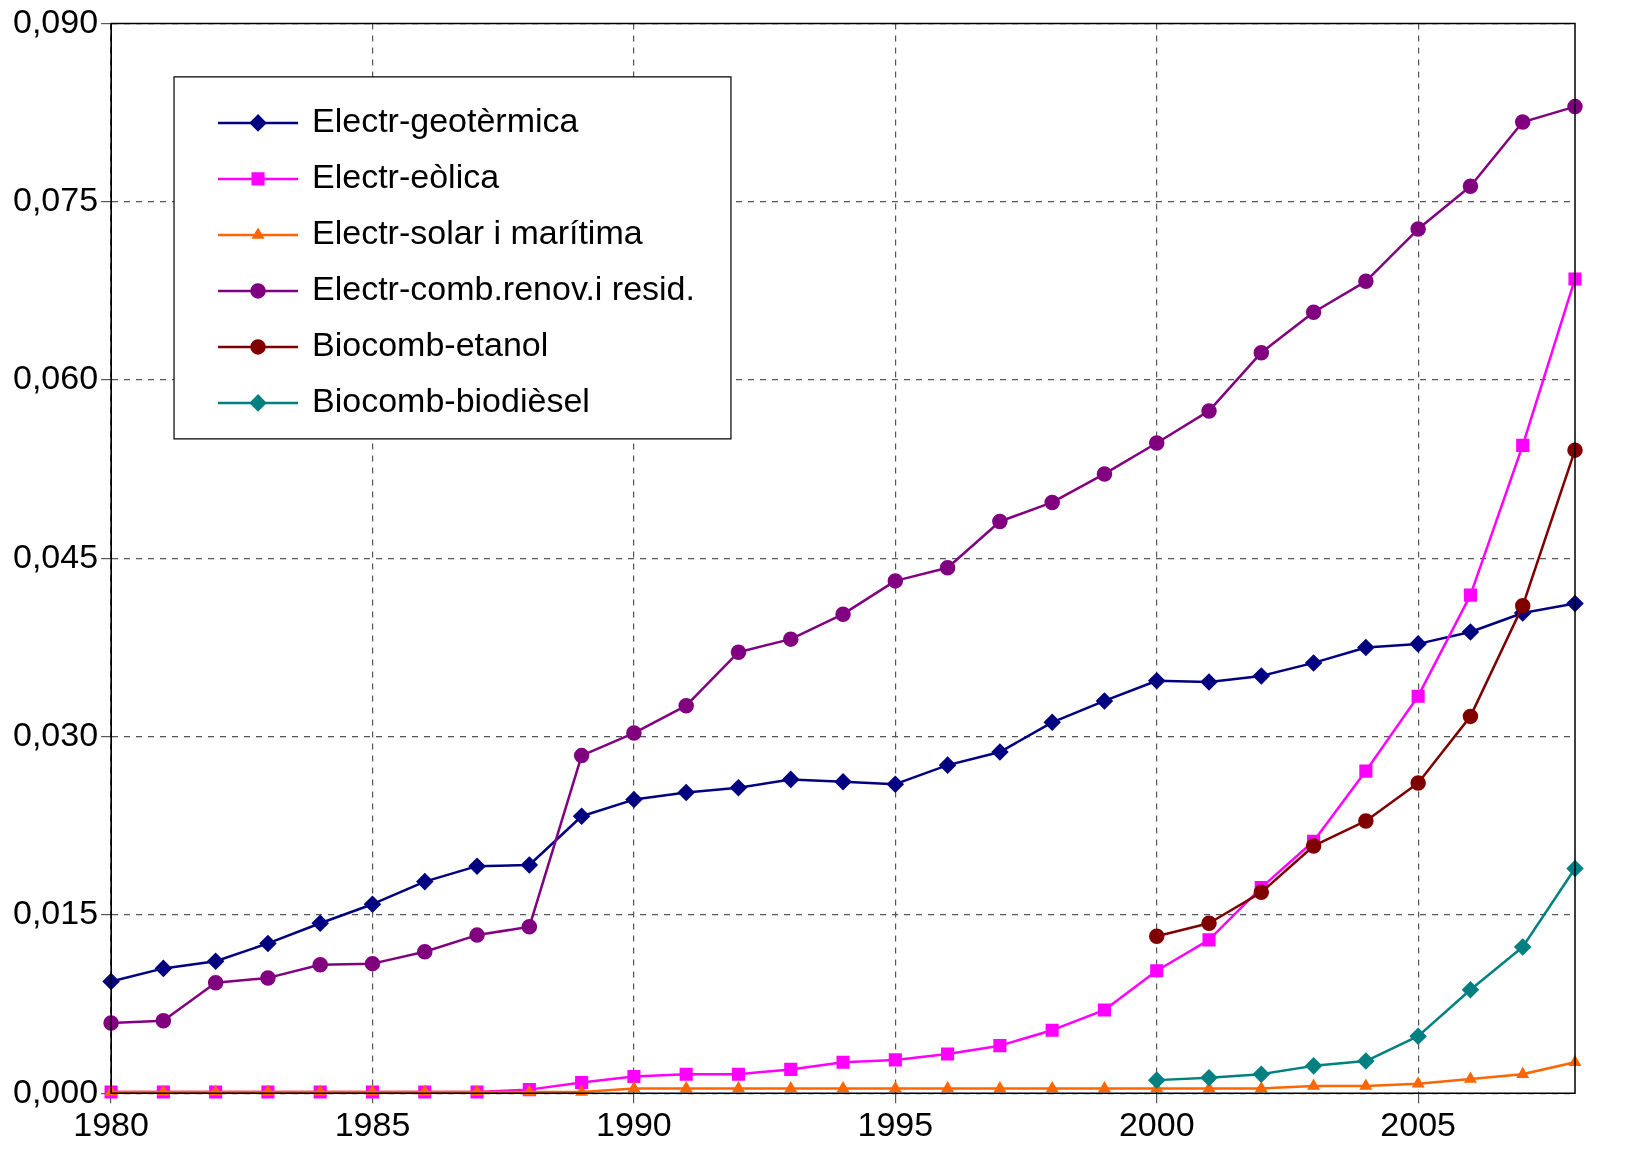 The height and width of the screenshot is (1170, 1632). What do you see at coordinates (445, 120) in the screenshot?
I see `legend-label: Electr-geotèrmica` at bounding box center [445, 120].